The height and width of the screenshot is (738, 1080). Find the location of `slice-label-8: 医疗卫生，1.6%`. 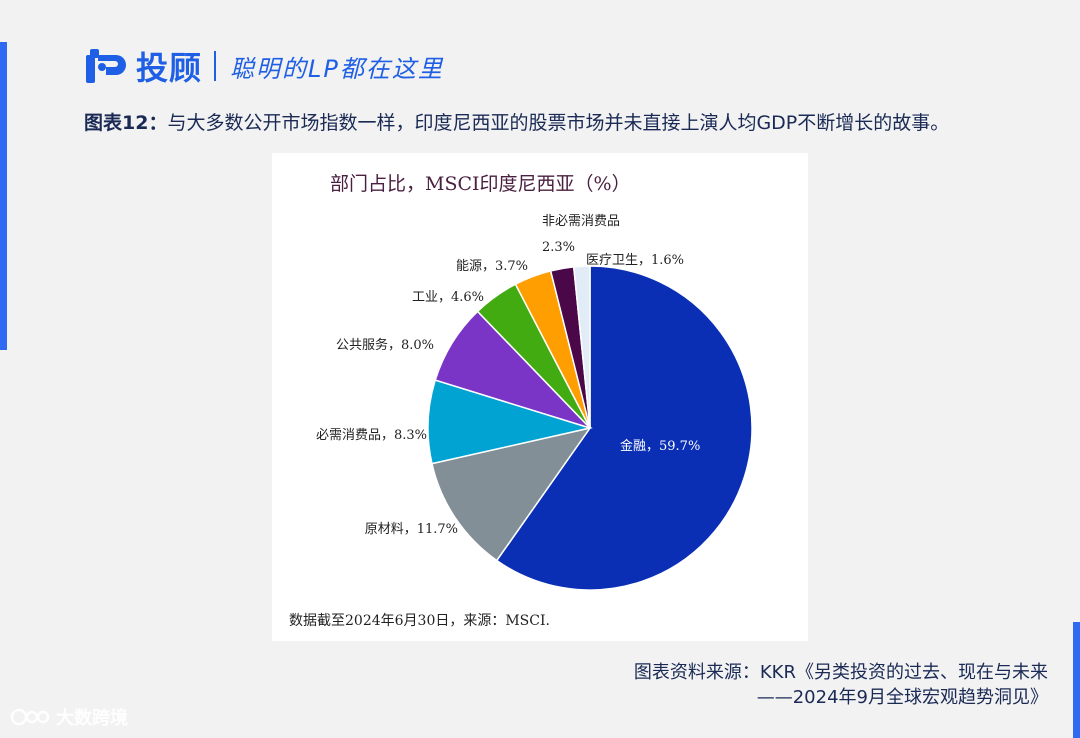

slice-label-8: 医疗卫生，1.6% is located at coordinates (635, 260).